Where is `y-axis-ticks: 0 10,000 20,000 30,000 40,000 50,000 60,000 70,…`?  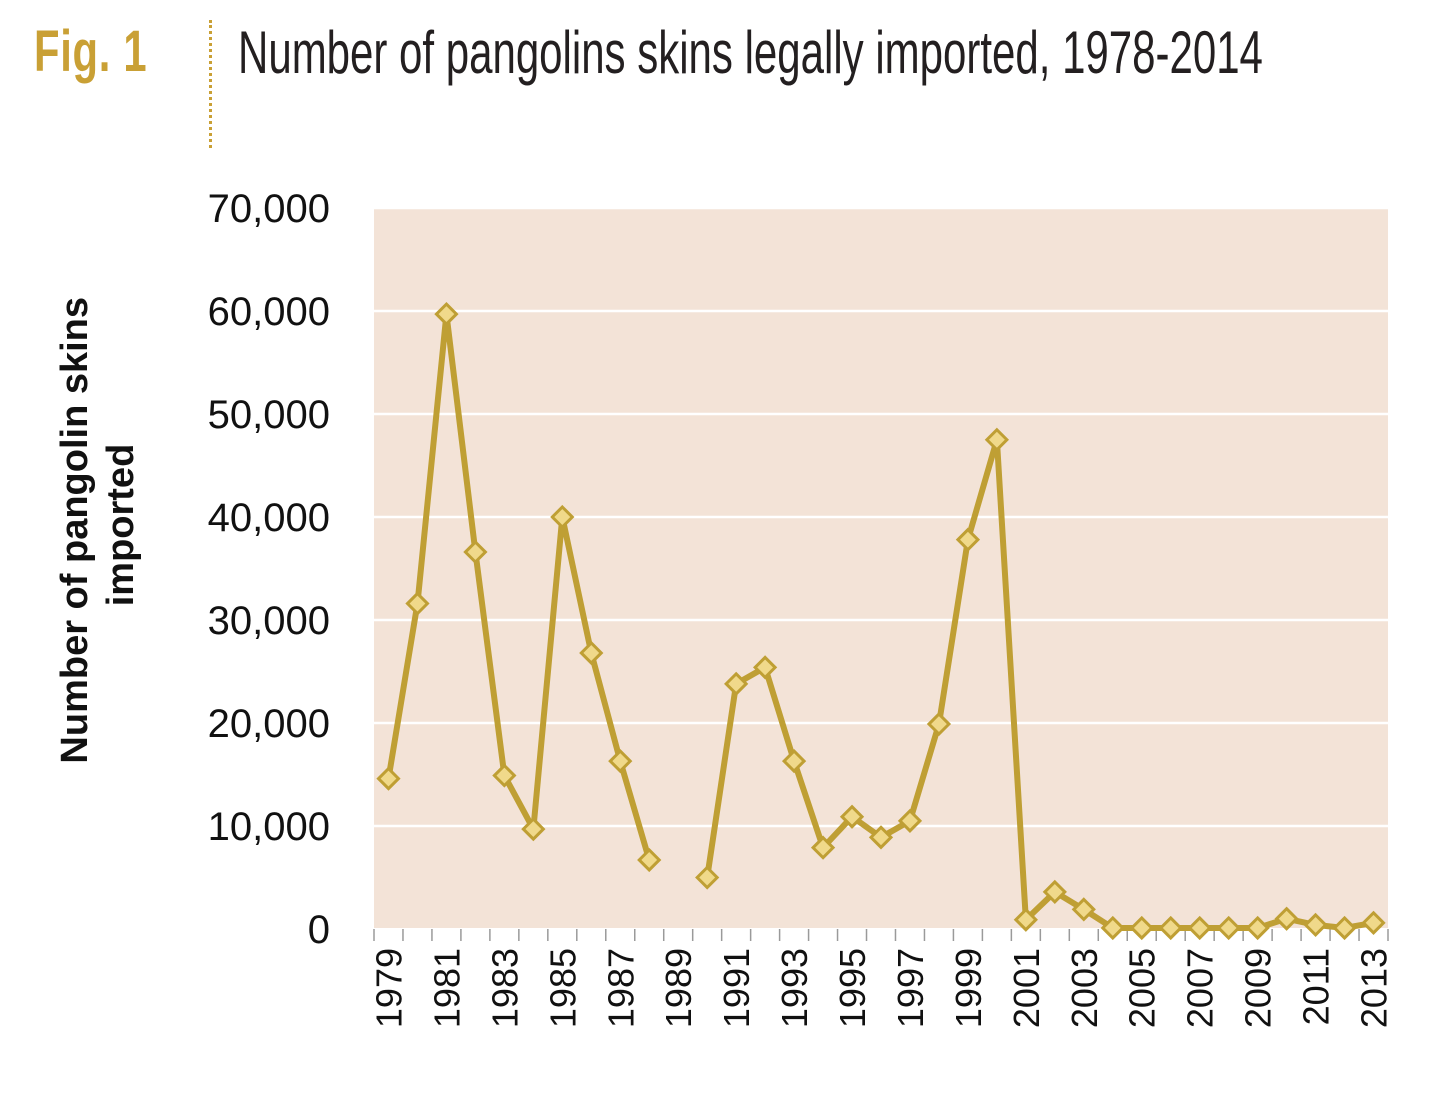
y-axis-ticks: 0 10,000 20,000 30,000 40,000 50,000 60,000 70,… is located at coordinates (269, 569).